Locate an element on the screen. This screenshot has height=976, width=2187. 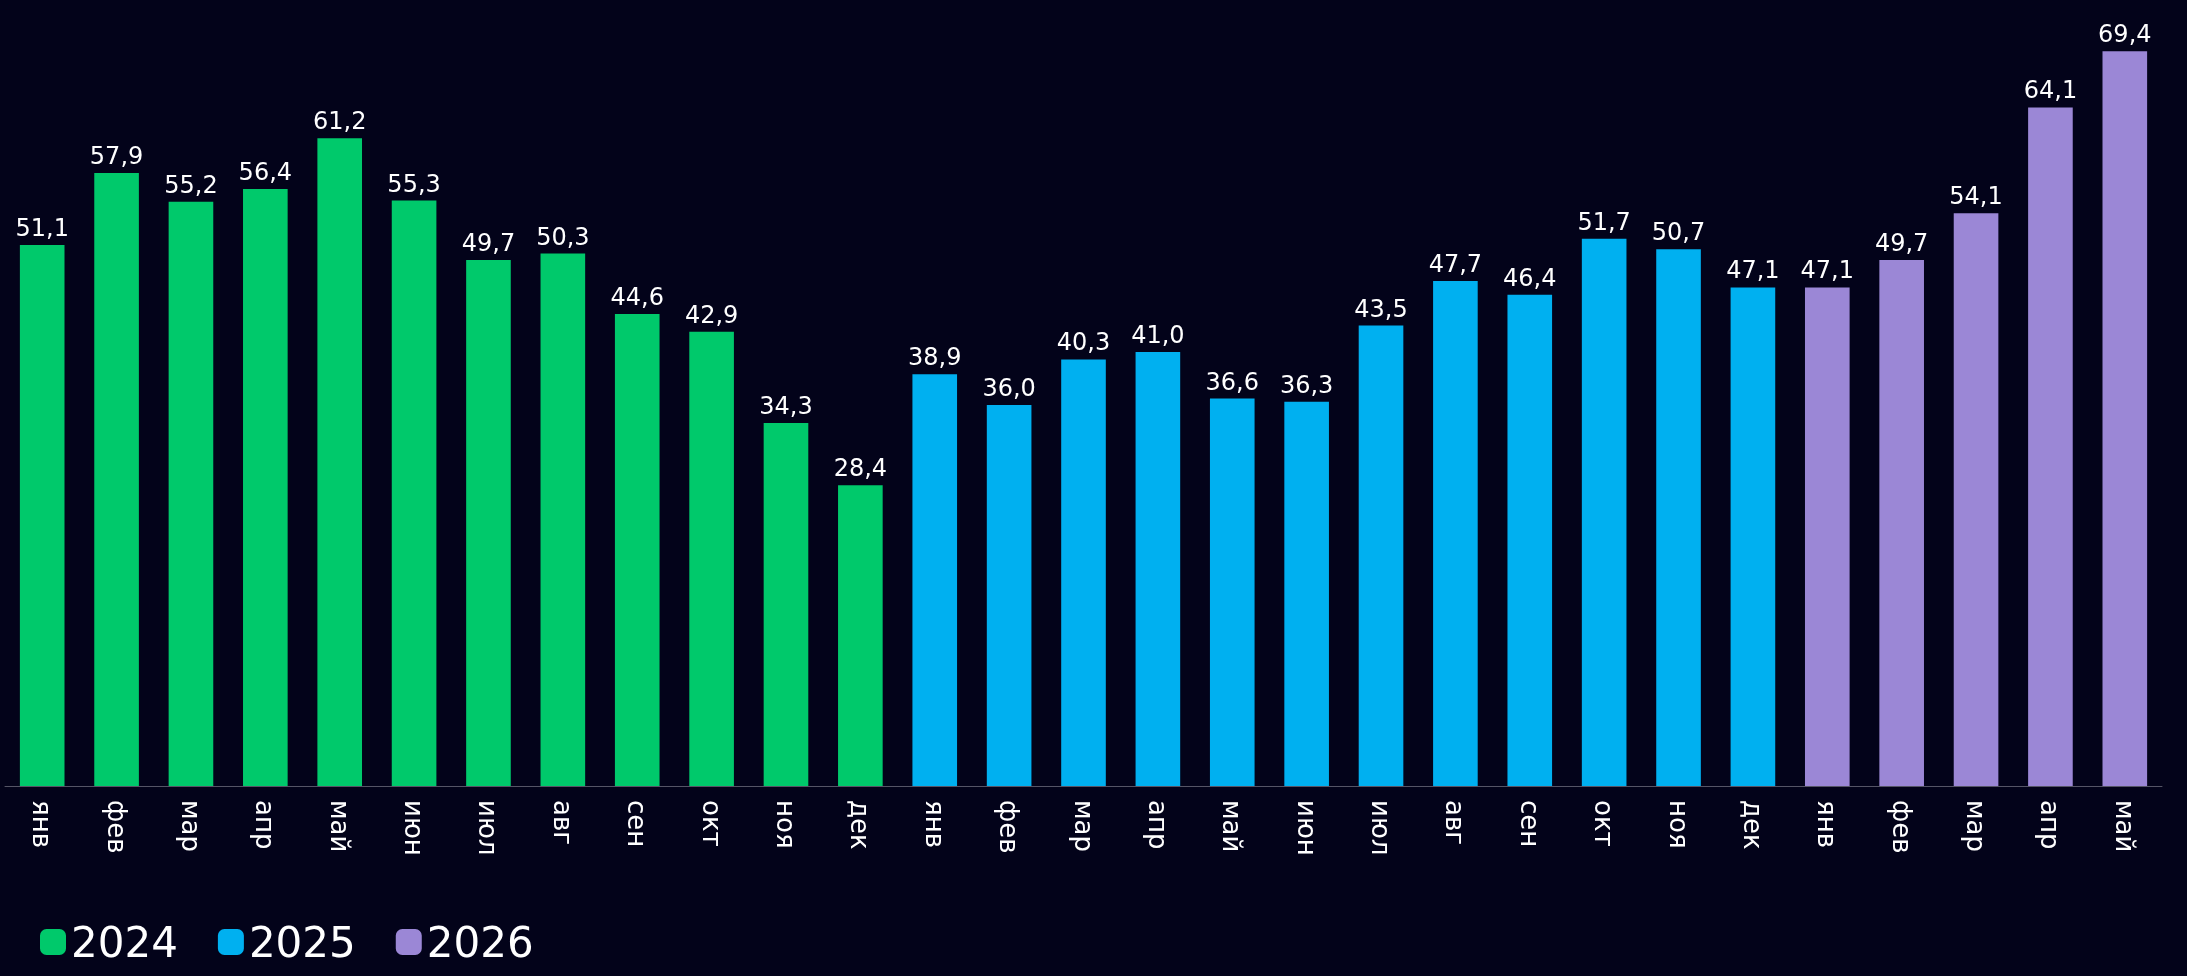
data-label: 51,1 is located at coordinates (42, 228).